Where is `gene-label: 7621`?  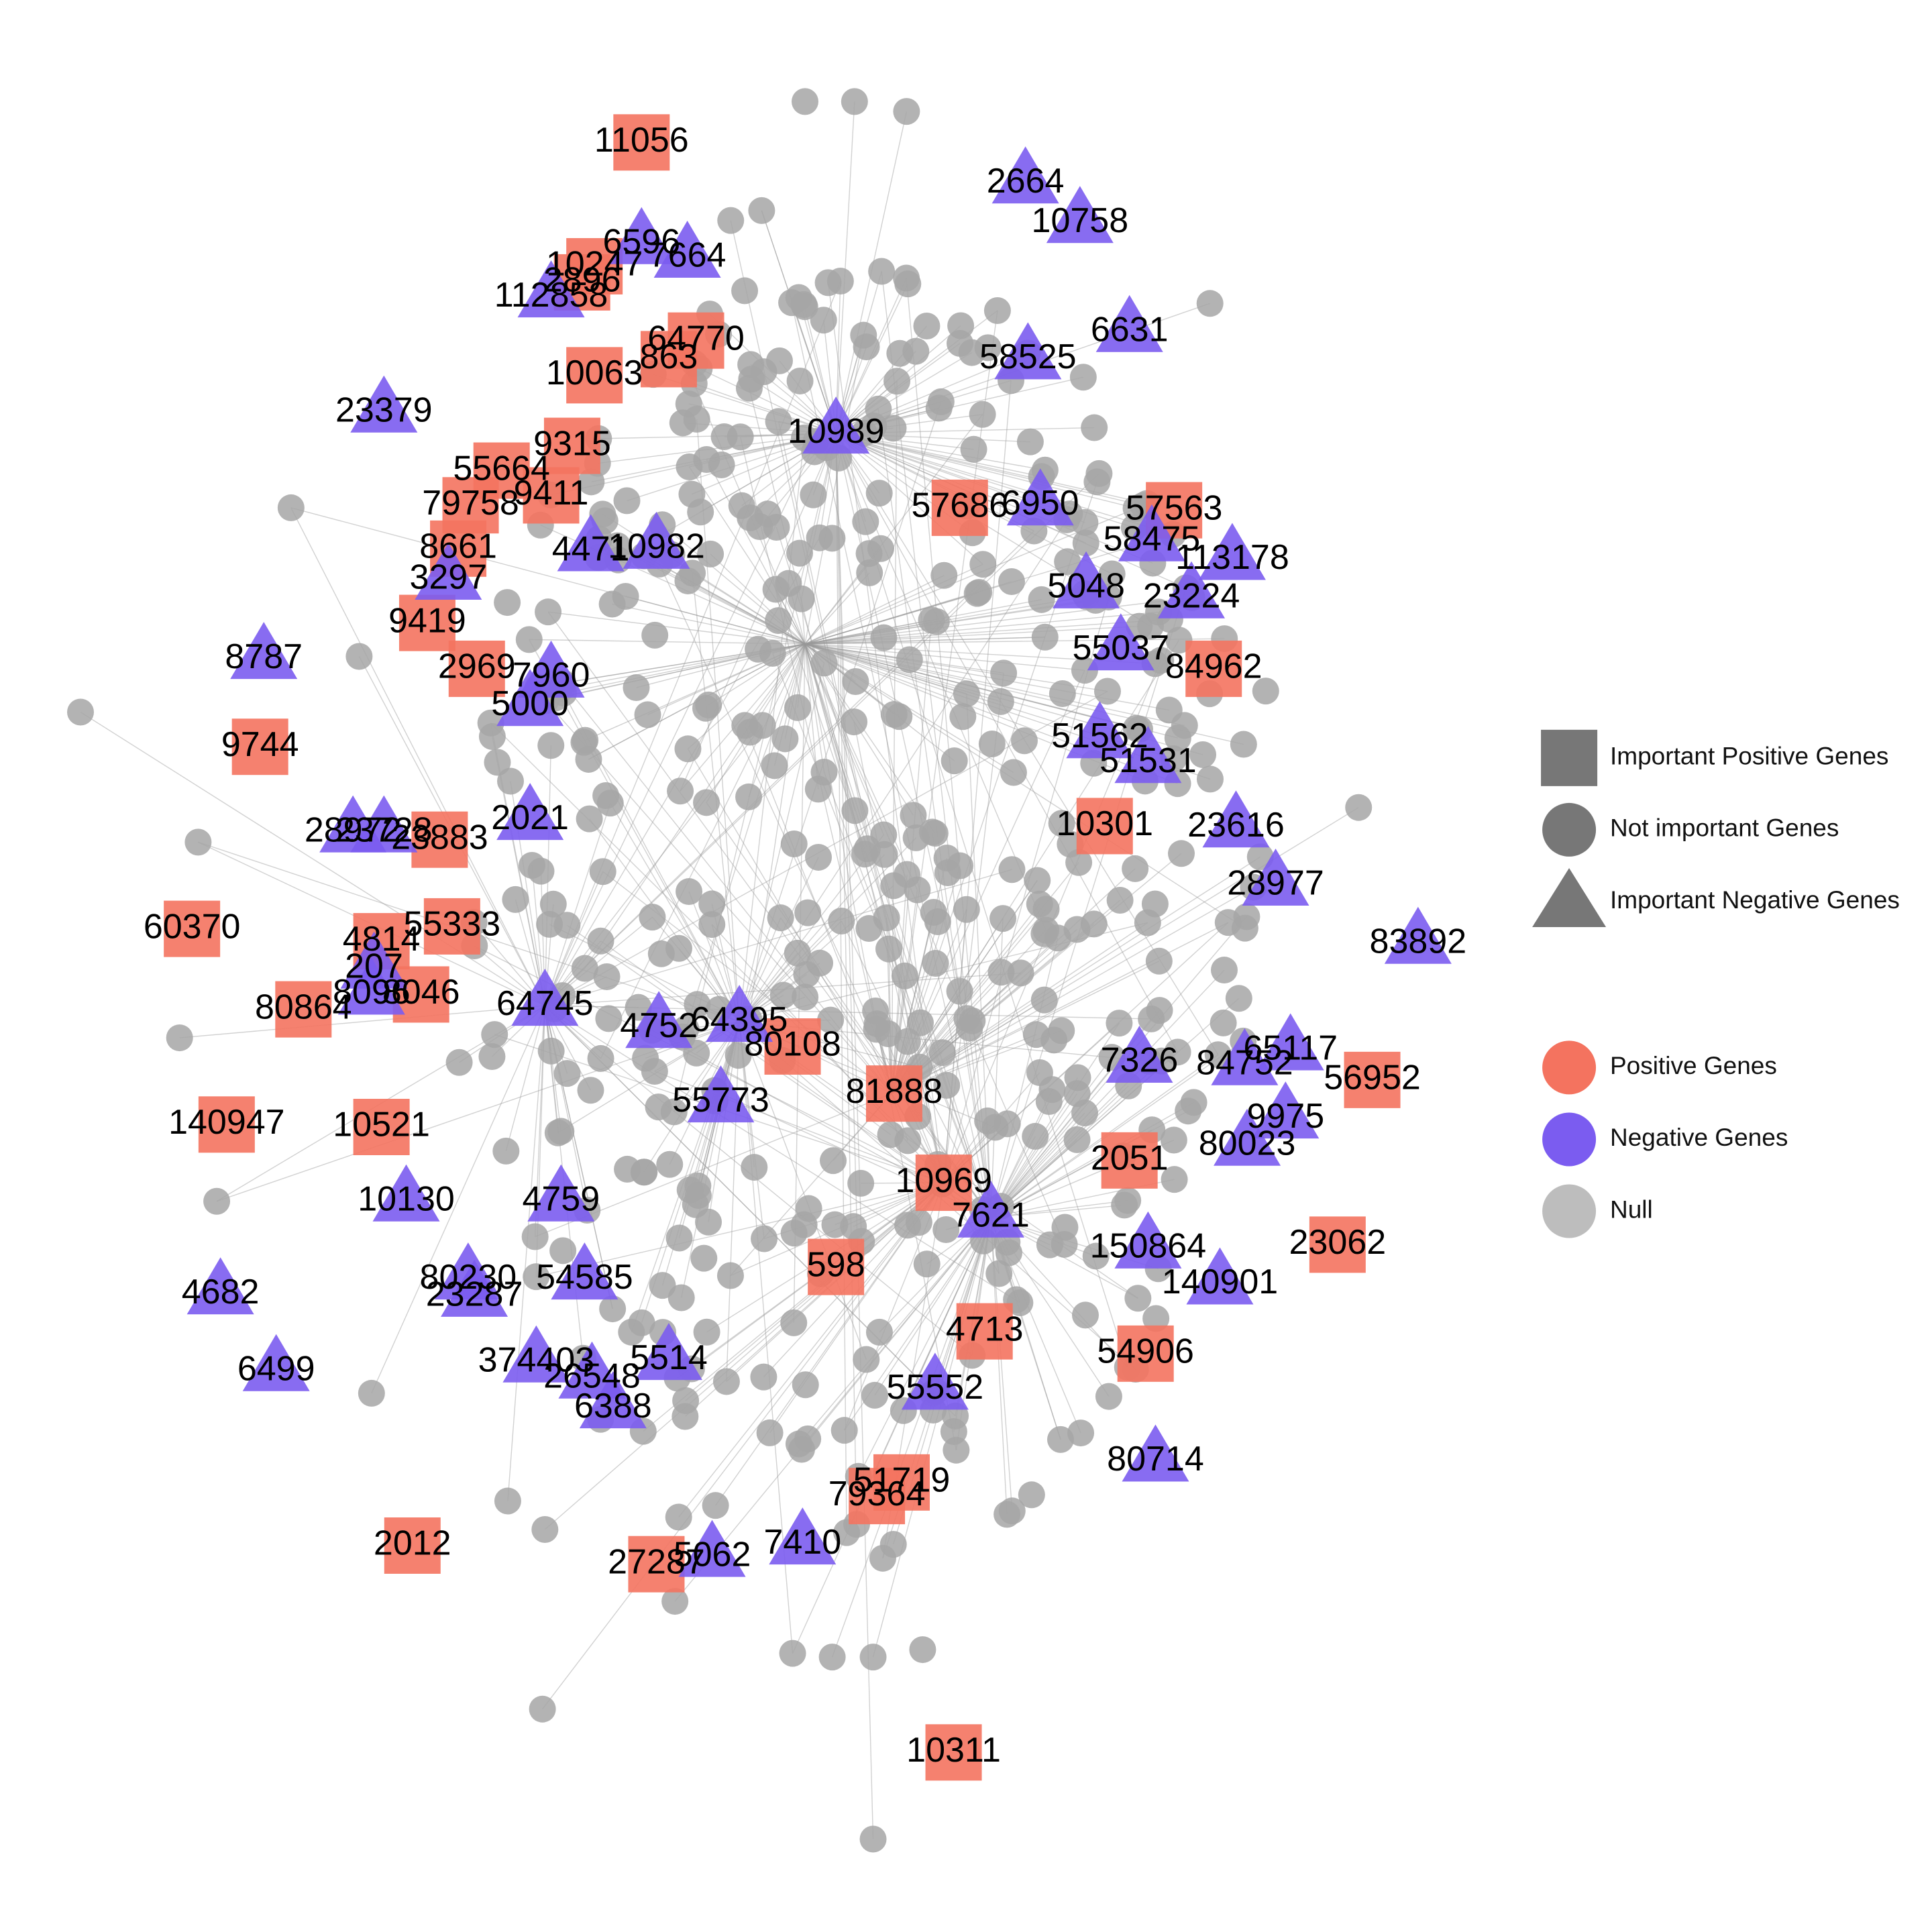 gene-label: 7621 is located at coordinates (991, 1215).